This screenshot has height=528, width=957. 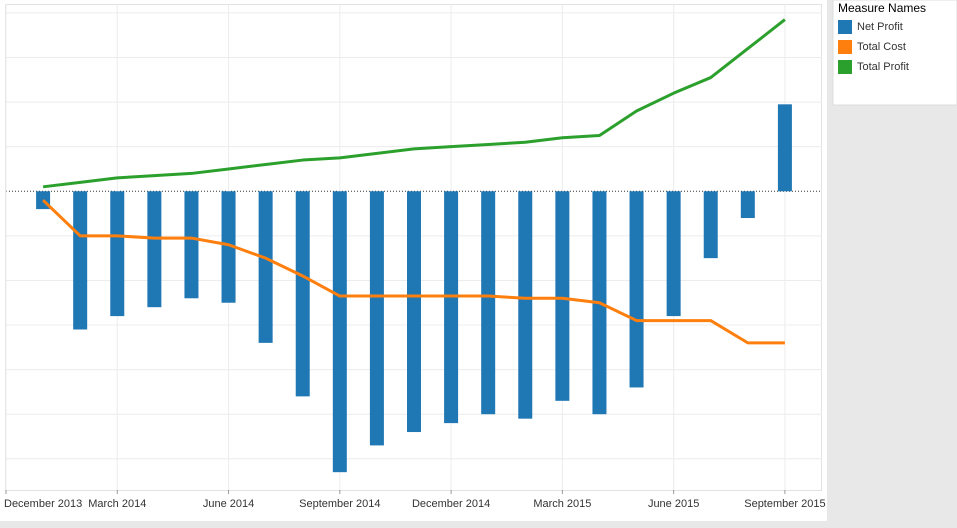 What do you see at coordinates (880, 27) in the screenshot?
I see `legend-label: Net Profit` at bounding box center [880, 27].